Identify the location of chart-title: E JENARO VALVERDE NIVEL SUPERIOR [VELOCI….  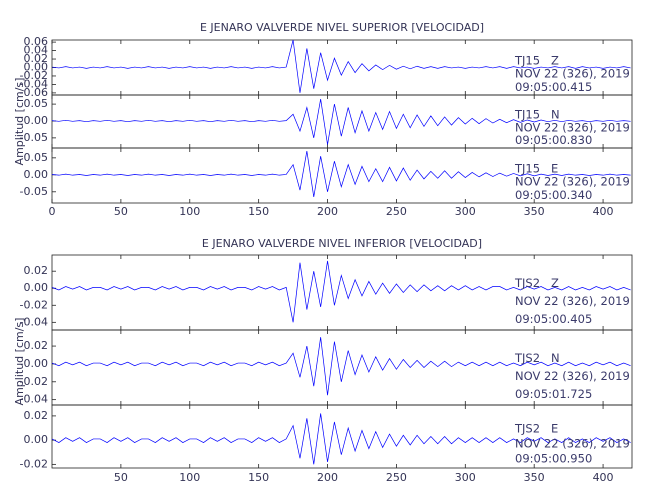
(342, 27).